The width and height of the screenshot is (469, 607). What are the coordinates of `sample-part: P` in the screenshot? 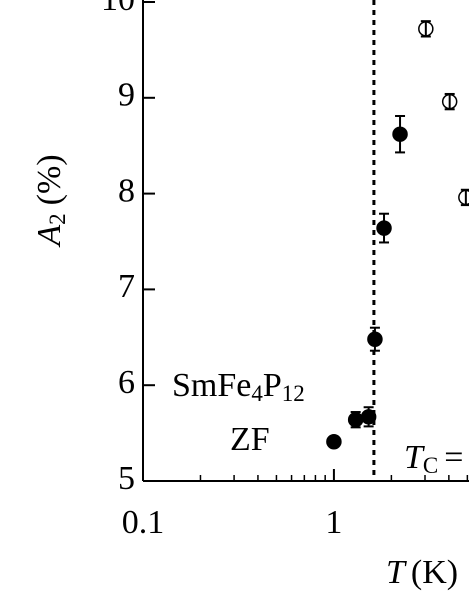 It's located at (272, 385).